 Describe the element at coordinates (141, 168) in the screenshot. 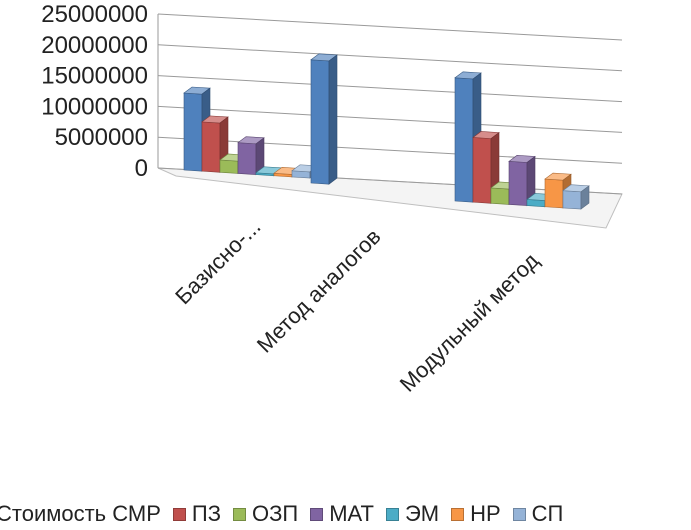

I see `y-tick-label: 0` at that location.